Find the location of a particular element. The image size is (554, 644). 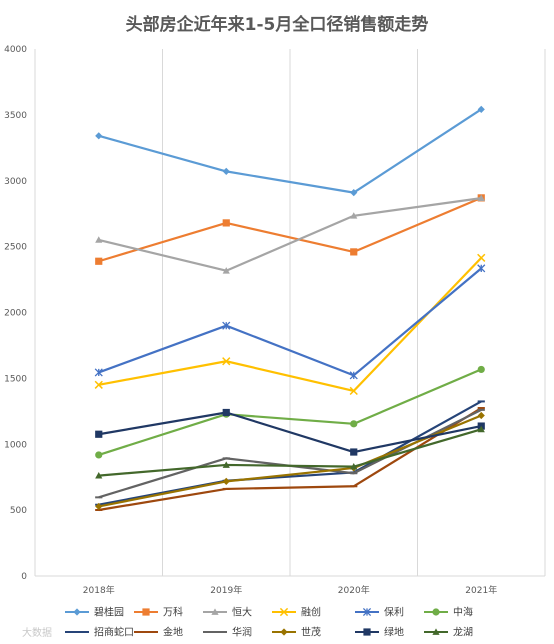

y-tick-label: 1000 is located at coordinates (15, 445).